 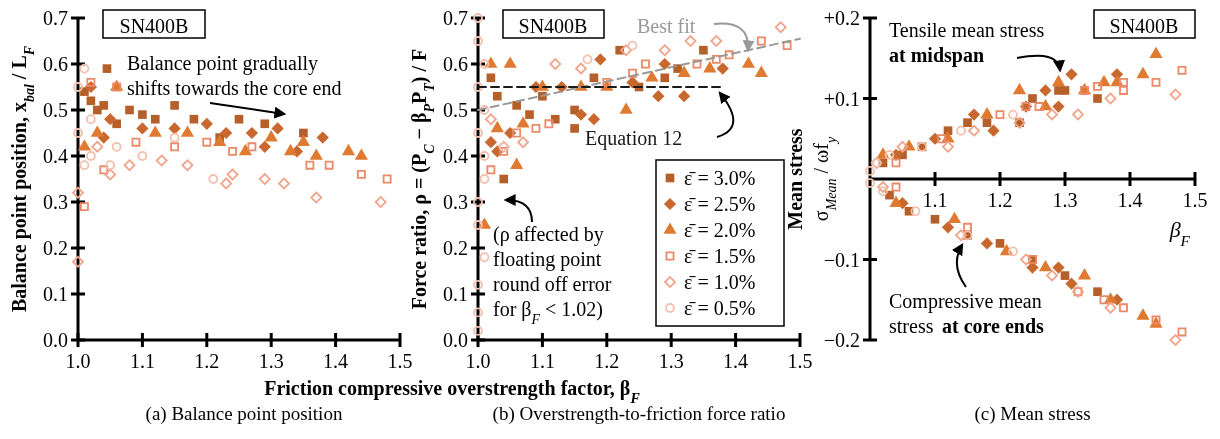 I want to click on text: (a) Balance point position, so click(x=244, y=414).